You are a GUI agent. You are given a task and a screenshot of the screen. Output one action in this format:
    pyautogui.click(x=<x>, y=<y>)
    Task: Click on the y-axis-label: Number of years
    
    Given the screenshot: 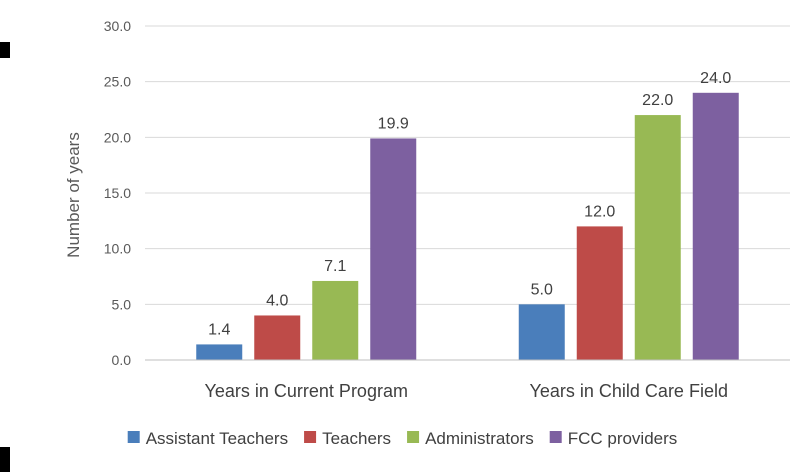 What is the action you would take?
    pyautogui.click(x=73, y=195)
    